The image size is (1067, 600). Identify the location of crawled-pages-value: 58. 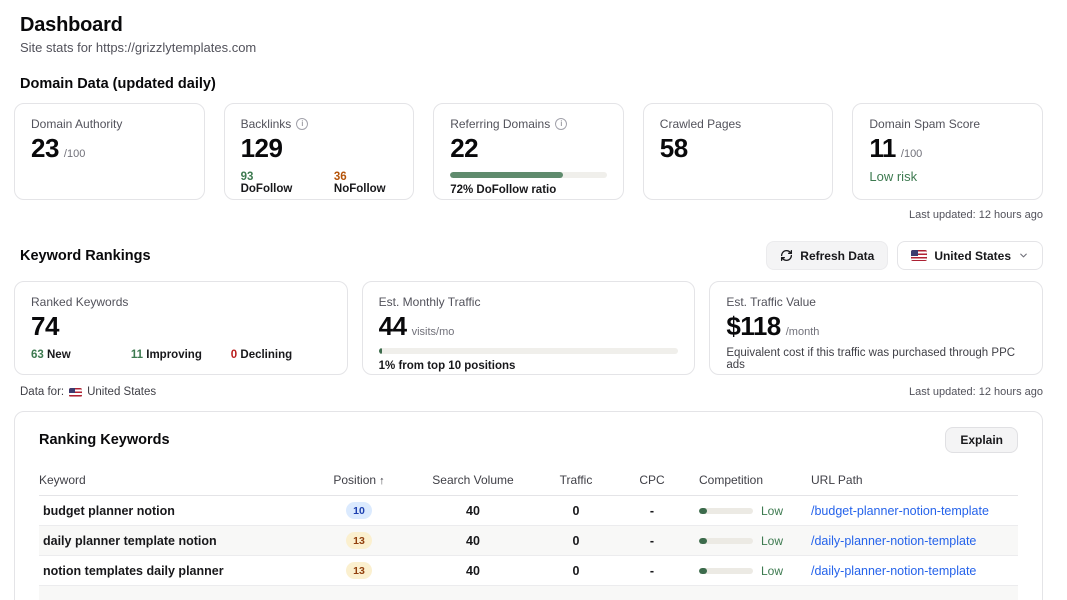
(673, 148).